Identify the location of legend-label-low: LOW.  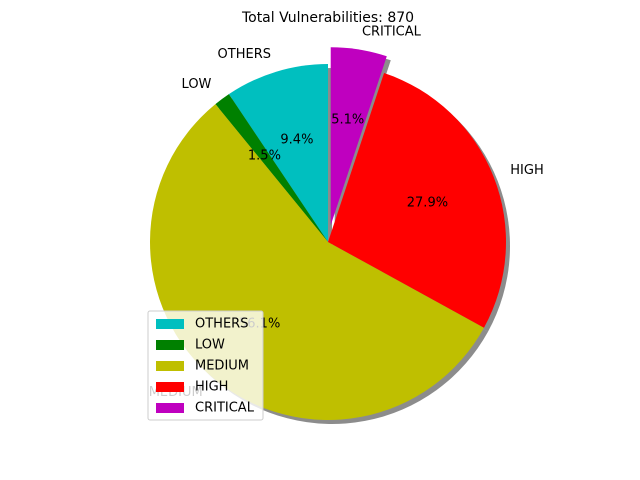
(210, 345).